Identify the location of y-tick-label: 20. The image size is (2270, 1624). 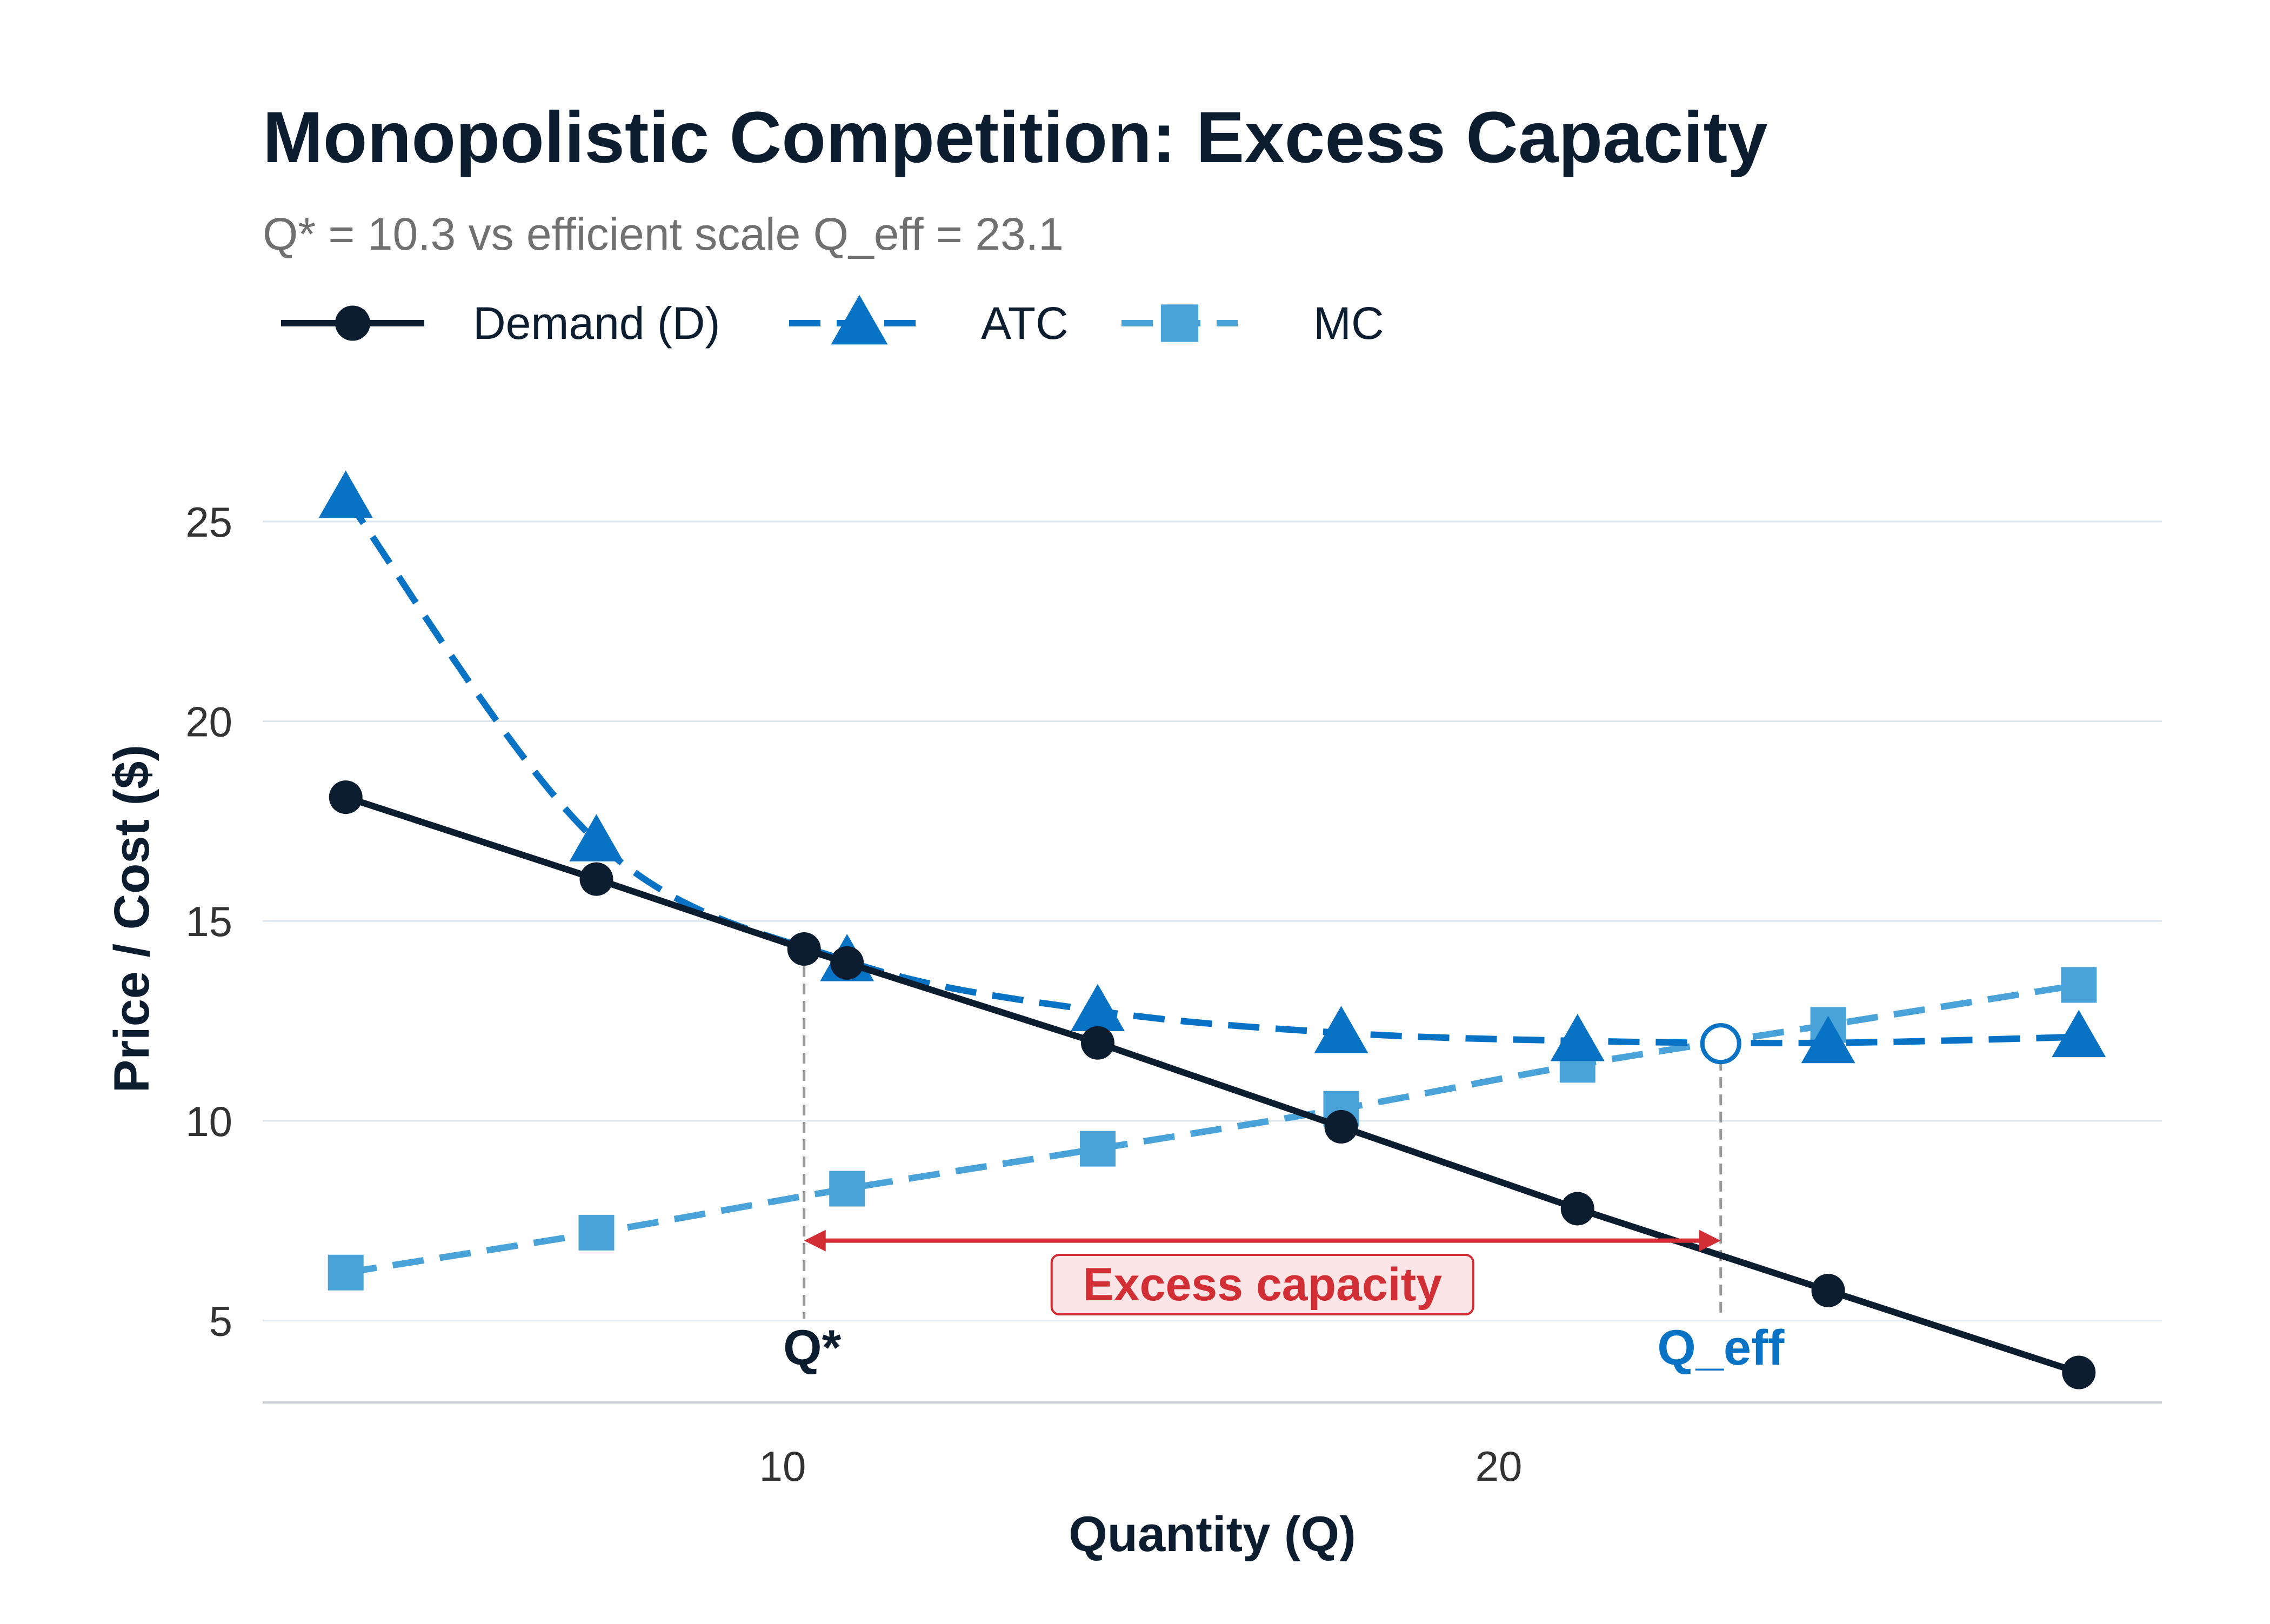
(208, 722).